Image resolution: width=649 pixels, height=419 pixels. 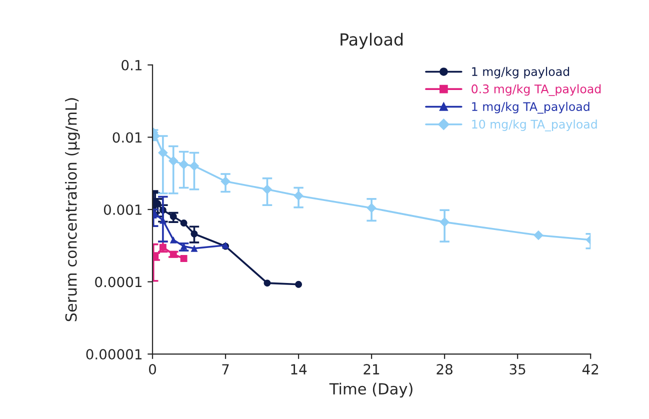 What do you see at coordinates (534, 126) in the screenshot?
I see `legend-label: 10 mg/kg TA_payload` at bounding box center [534, 126].